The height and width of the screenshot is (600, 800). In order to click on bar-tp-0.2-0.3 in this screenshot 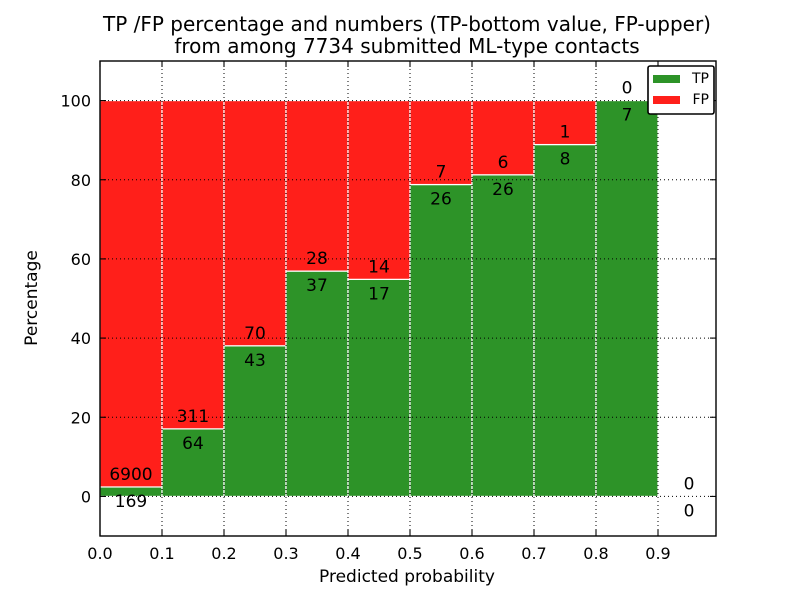, I will do `click(255, 421)`.